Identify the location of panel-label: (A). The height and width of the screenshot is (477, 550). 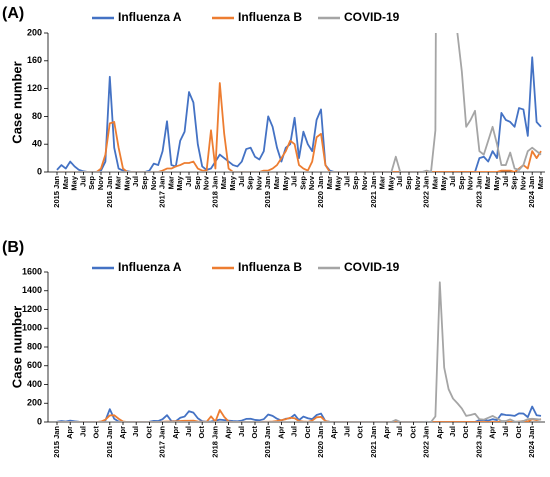
(13, 13).